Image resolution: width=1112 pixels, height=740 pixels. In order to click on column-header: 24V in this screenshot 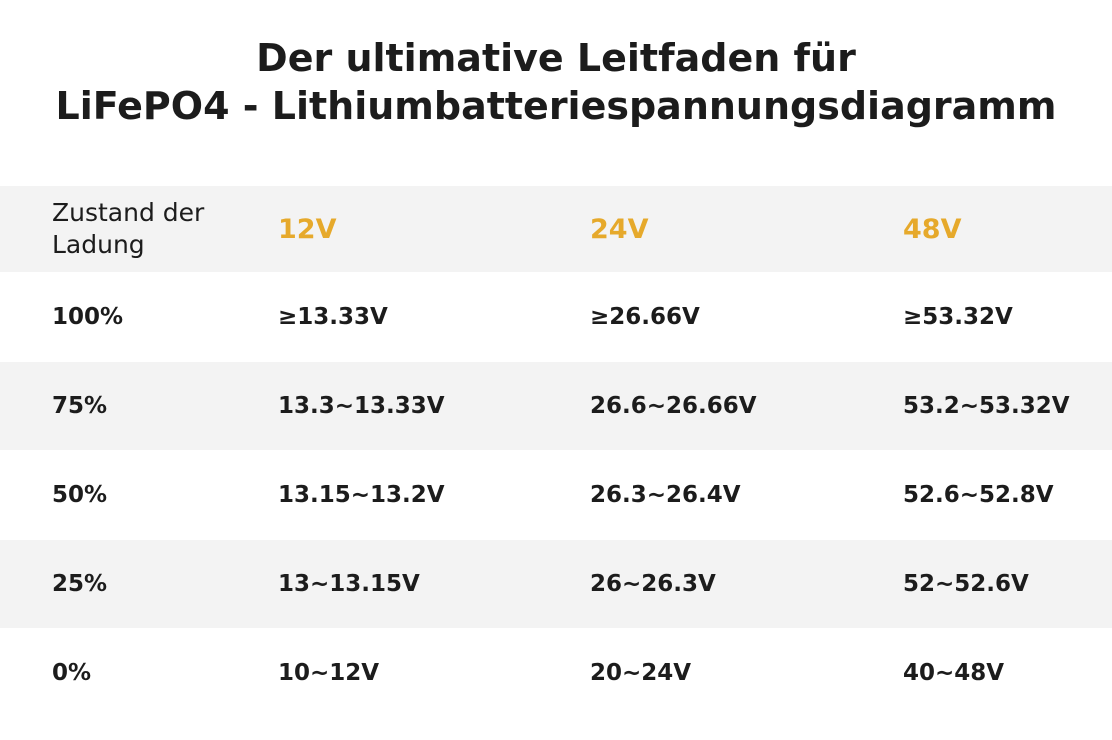, I will do `click(619, 229)`.